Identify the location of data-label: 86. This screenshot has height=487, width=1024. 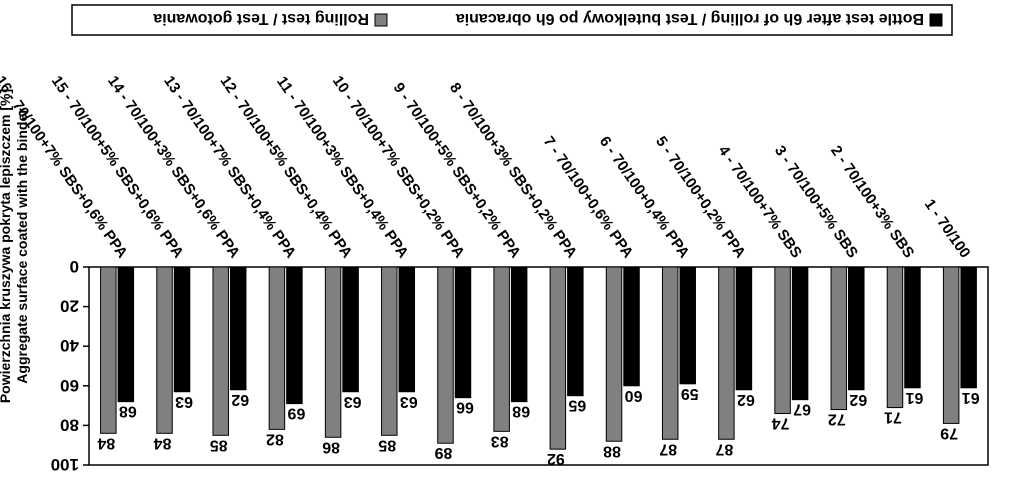
(331, 446).